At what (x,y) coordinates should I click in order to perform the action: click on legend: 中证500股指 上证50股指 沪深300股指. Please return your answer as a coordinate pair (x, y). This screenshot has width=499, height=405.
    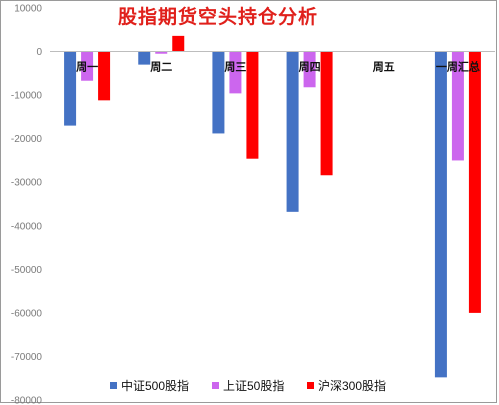
    Looking at the image, I should click on (248, 385).